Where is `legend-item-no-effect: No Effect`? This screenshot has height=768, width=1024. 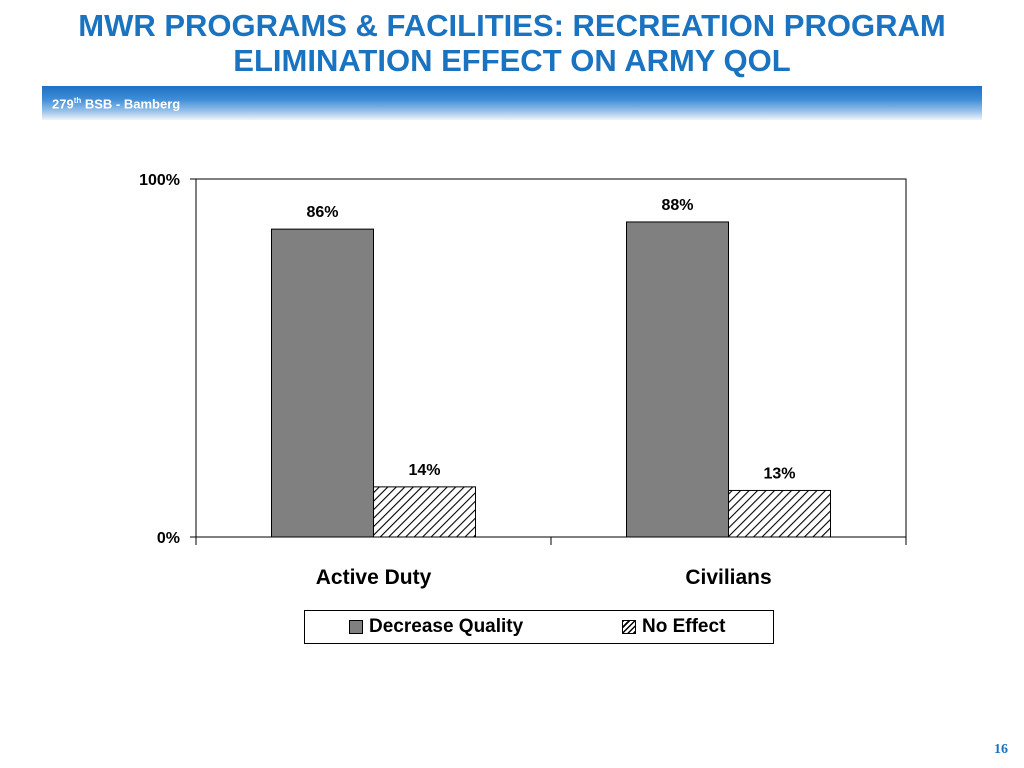 legend-item-no-effect: No Effect is located at coordinates (674, 626).